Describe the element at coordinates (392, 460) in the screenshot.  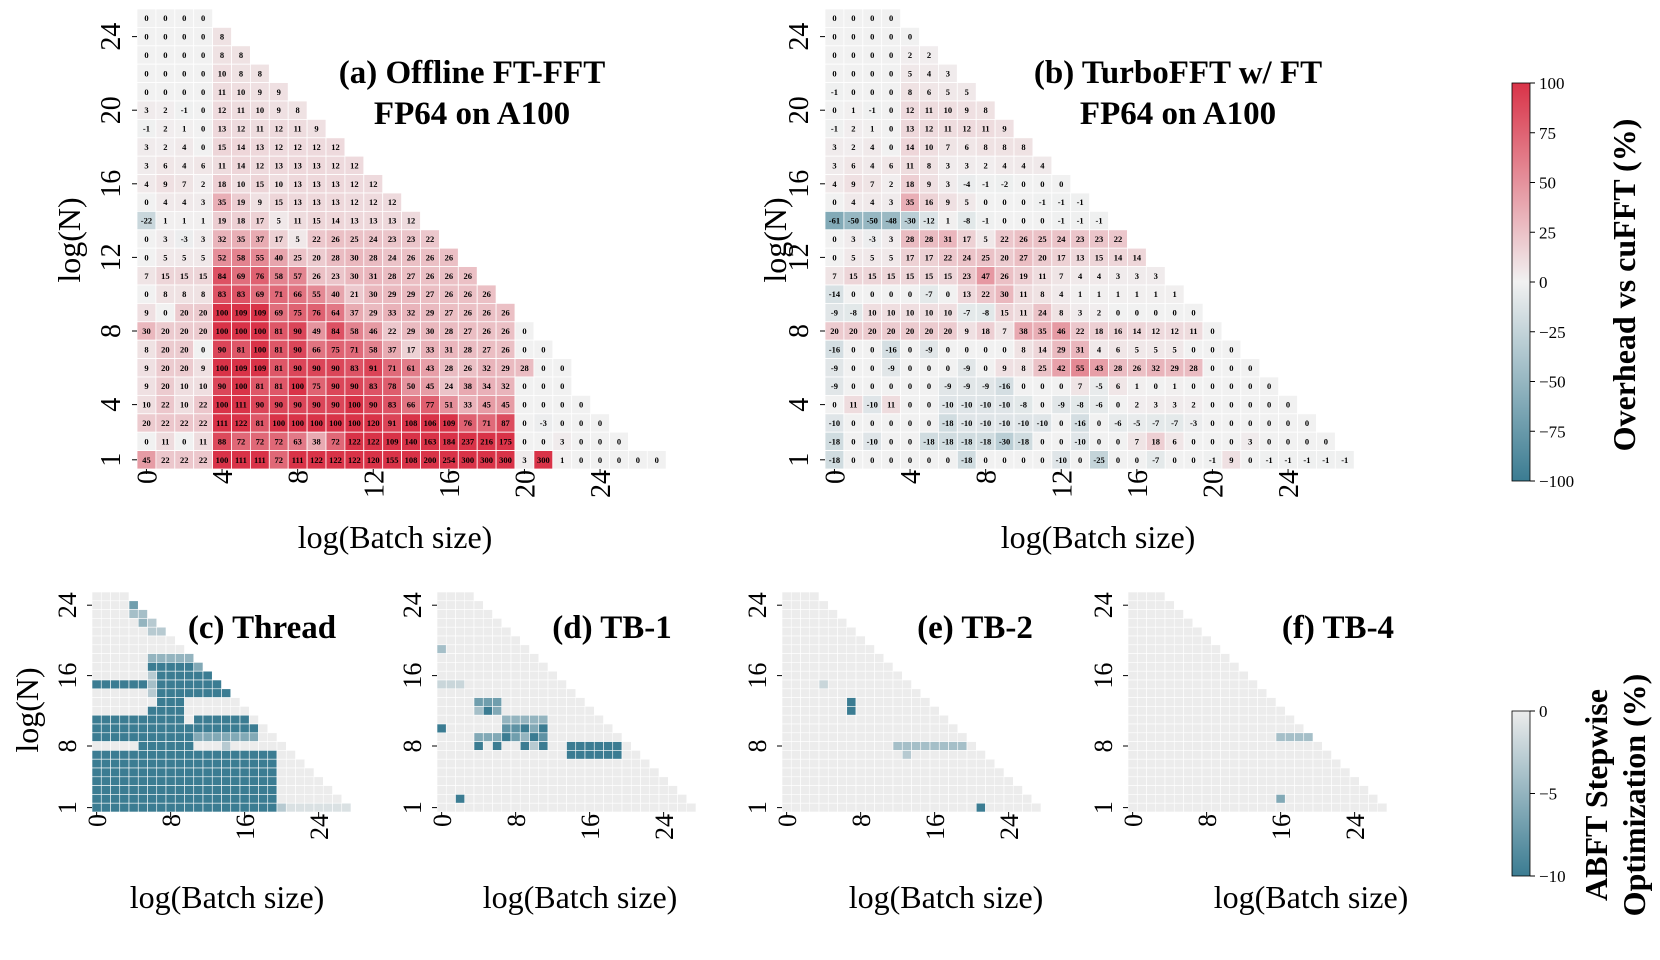
I see `heatmap-cell-label: 155` at that location.